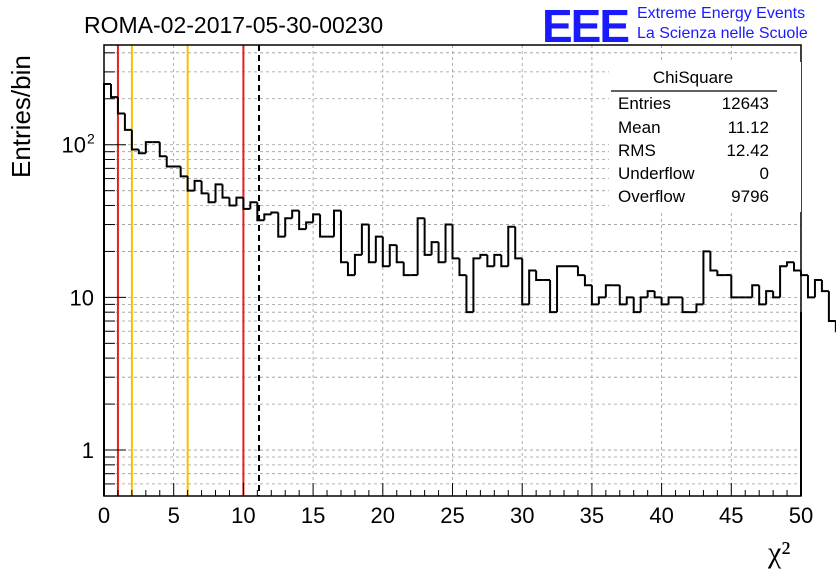  Describe the element at coordinates (644, 103) in the screenshot. I see `stats-label-entries: Entries` at that location.